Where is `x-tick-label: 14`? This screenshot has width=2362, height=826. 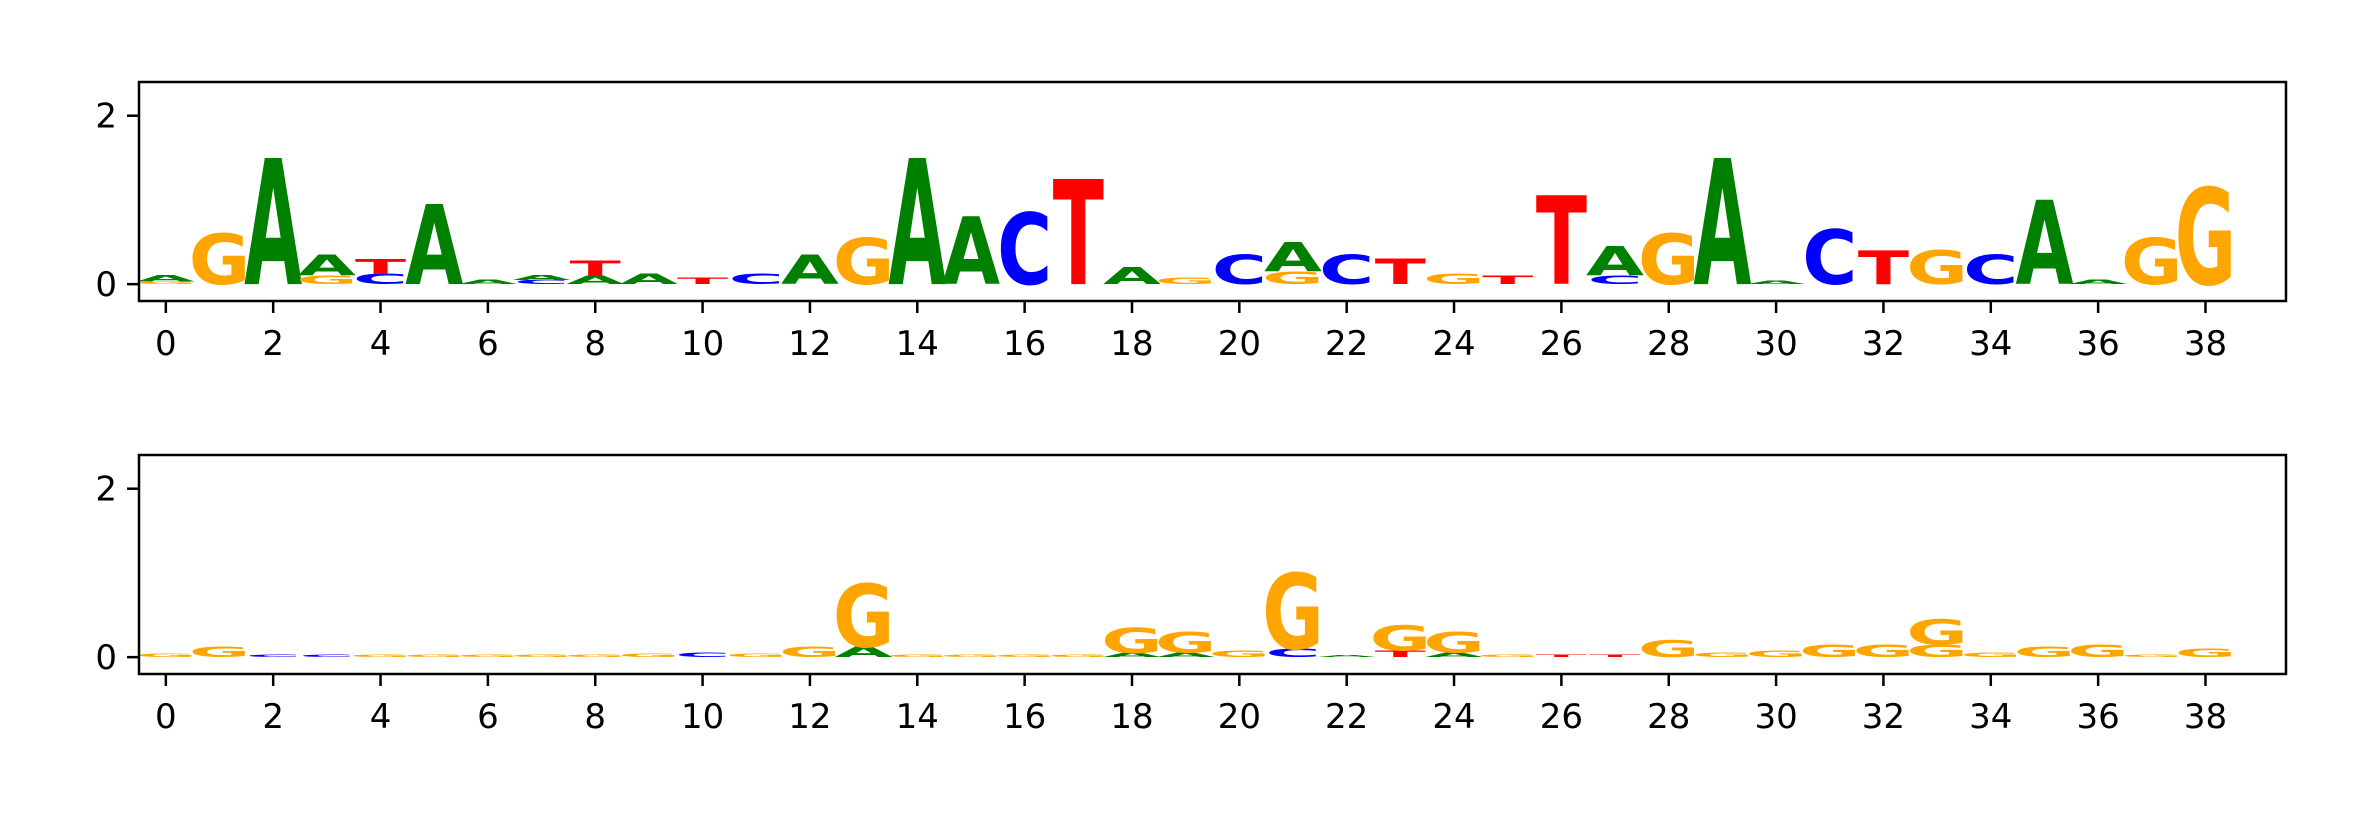
x-tick-label: 14 is located at coordinates (917, 717).